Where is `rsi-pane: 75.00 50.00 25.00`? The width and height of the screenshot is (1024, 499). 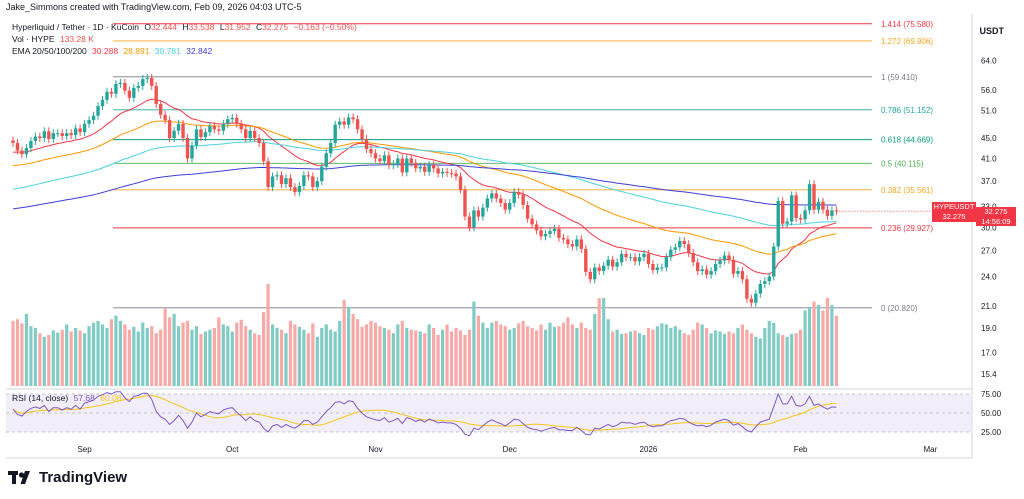 rsi-pane: 75.00 50.00 25.00 is located at coordinates (504, 412).